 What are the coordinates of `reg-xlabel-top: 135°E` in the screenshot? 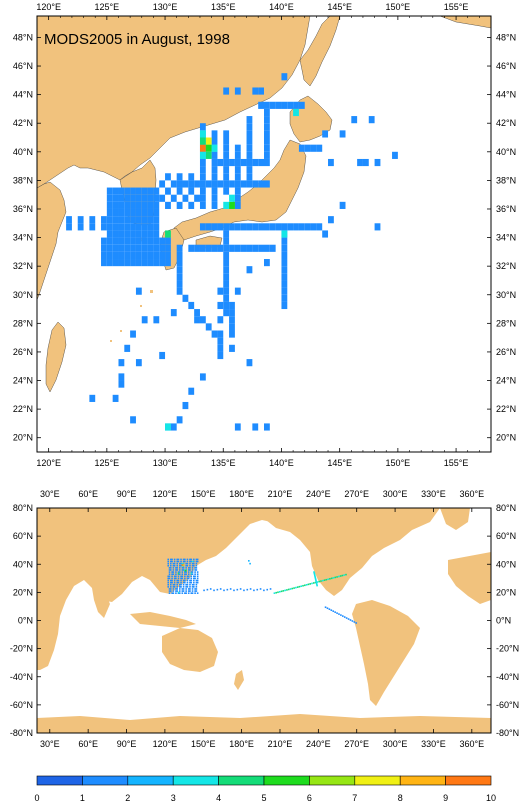 It's located at (223, 7).